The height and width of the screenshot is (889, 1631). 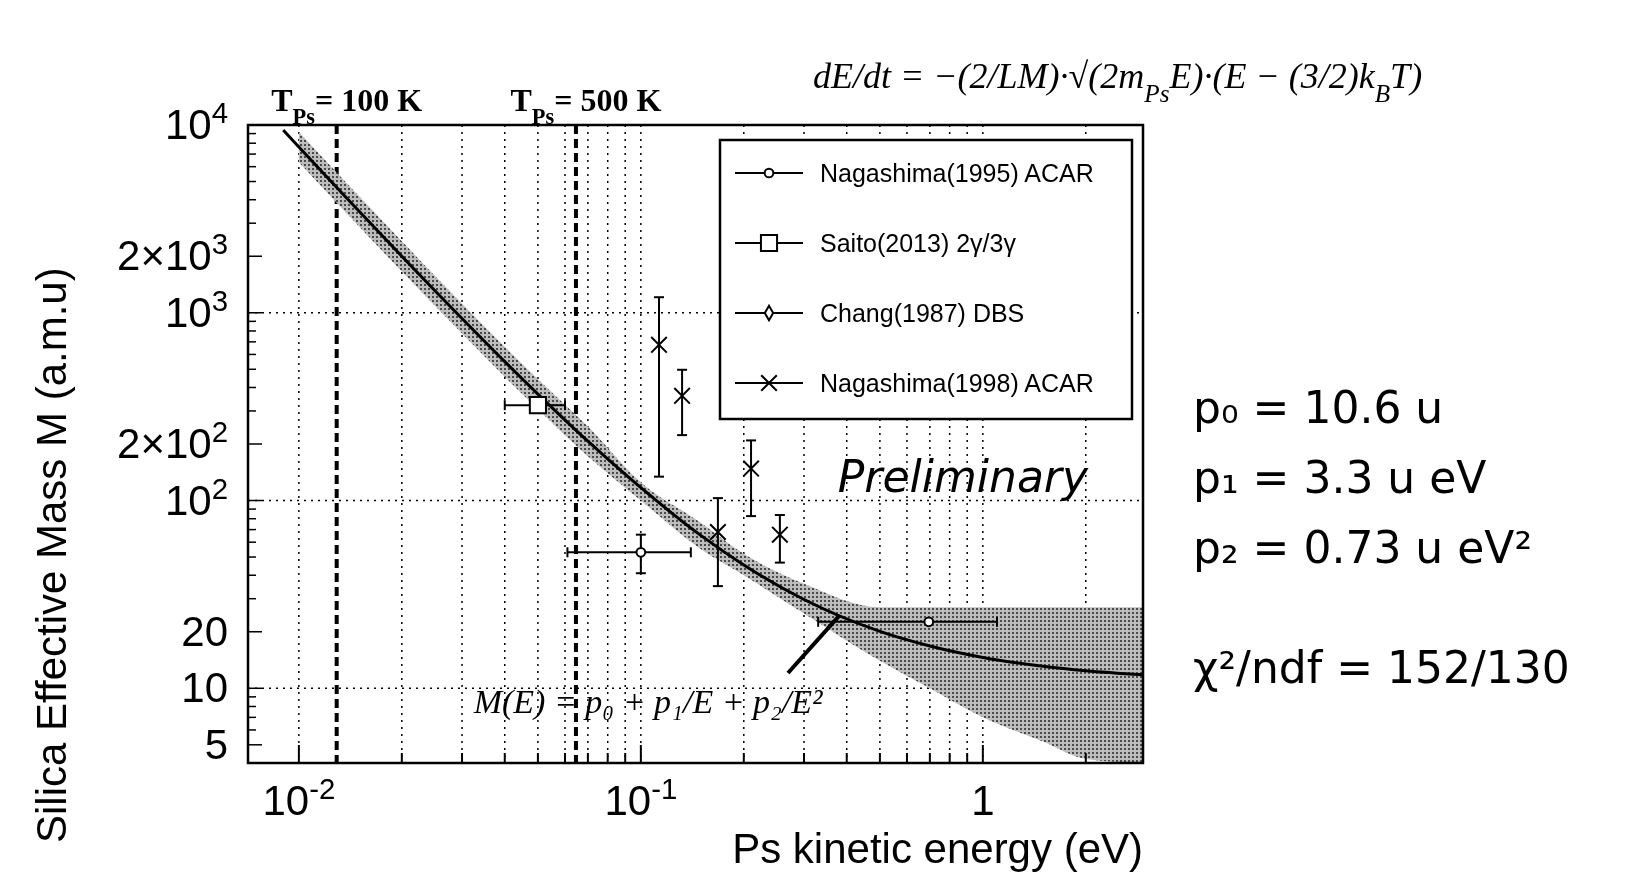 What do you see at coordinates (922, 313) in the screenshot?
I see `legend-label: Chang(1987) DBS` at bounding box center [922, 313].